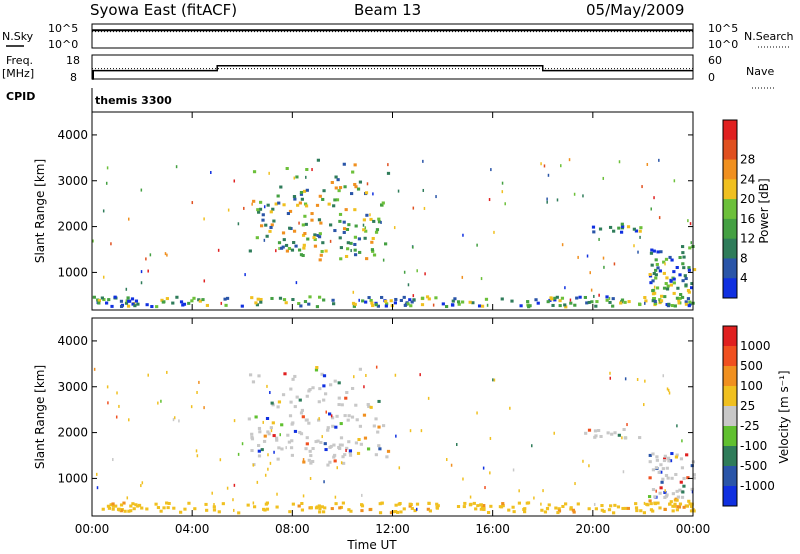 The image size is (800, 554). I want to click on freq-panel-frame, so click(392, 67).